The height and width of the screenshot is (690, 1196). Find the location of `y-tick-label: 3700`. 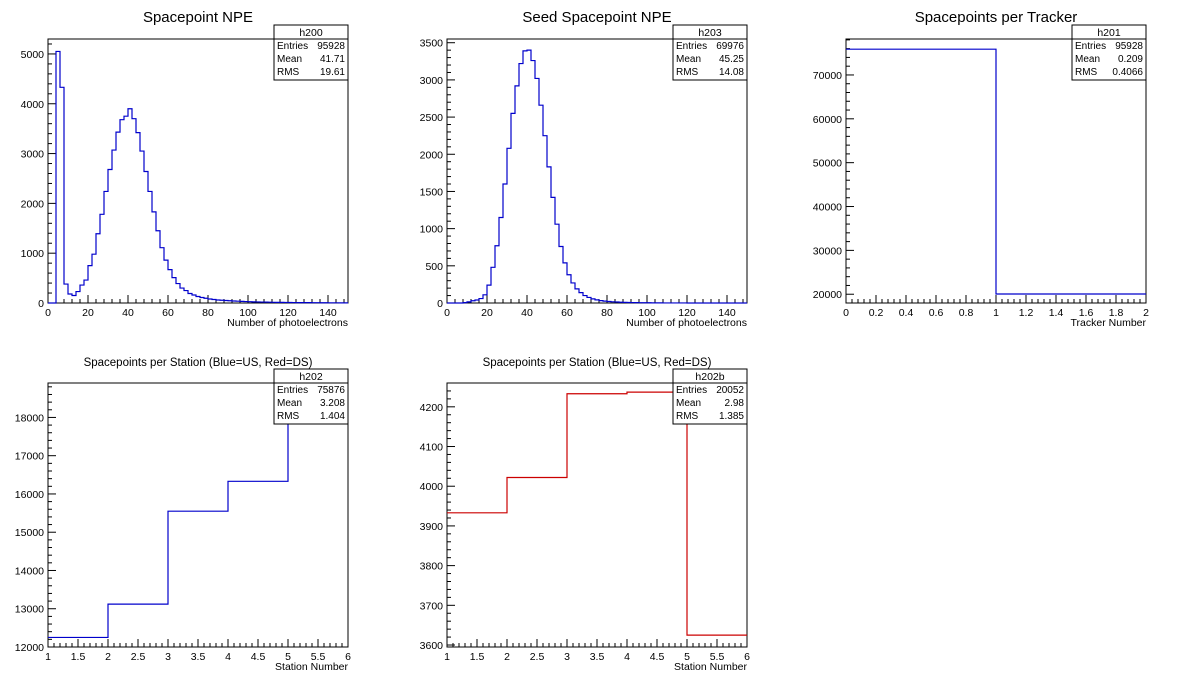

y-tick-label: 3700 is located at coordinates (432, 606).